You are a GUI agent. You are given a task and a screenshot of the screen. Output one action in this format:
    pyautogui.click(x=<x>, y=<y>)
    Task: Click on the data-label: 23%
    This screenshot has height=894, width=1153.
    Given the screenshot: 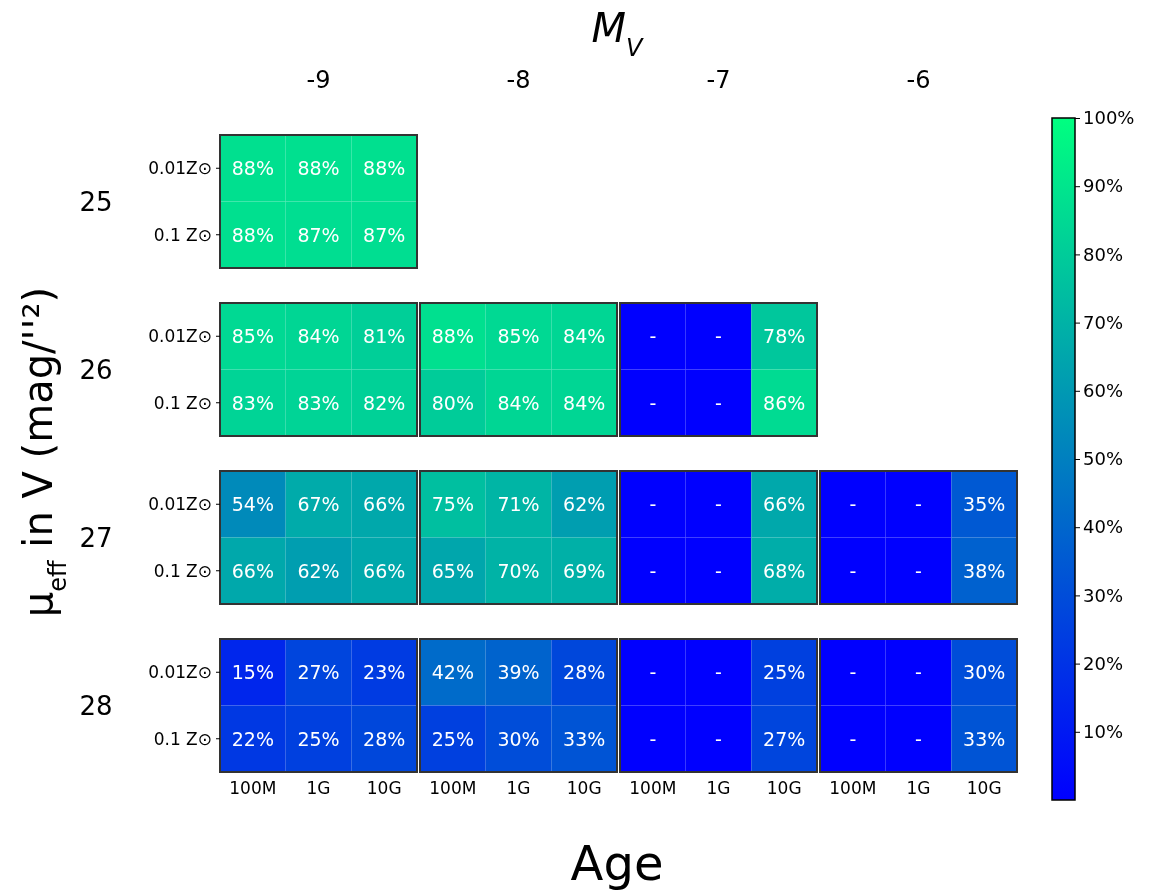 What is the action you would take?
    pyautogui.click(x=384, y=672)
    